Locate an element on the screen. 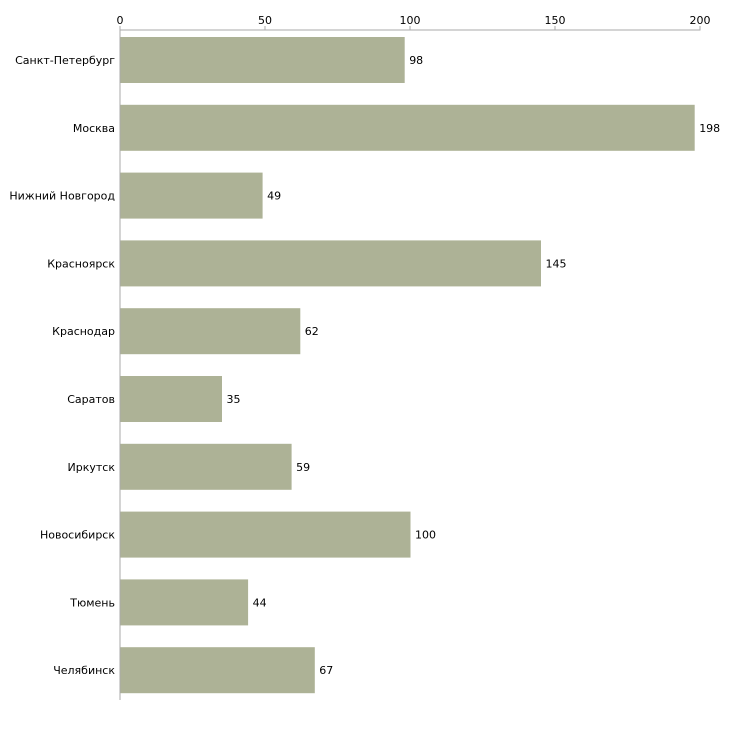 The width and height of the screenshot is (730, 730). category-label: Санкт-Петербург is located at coordinates (65, 60).